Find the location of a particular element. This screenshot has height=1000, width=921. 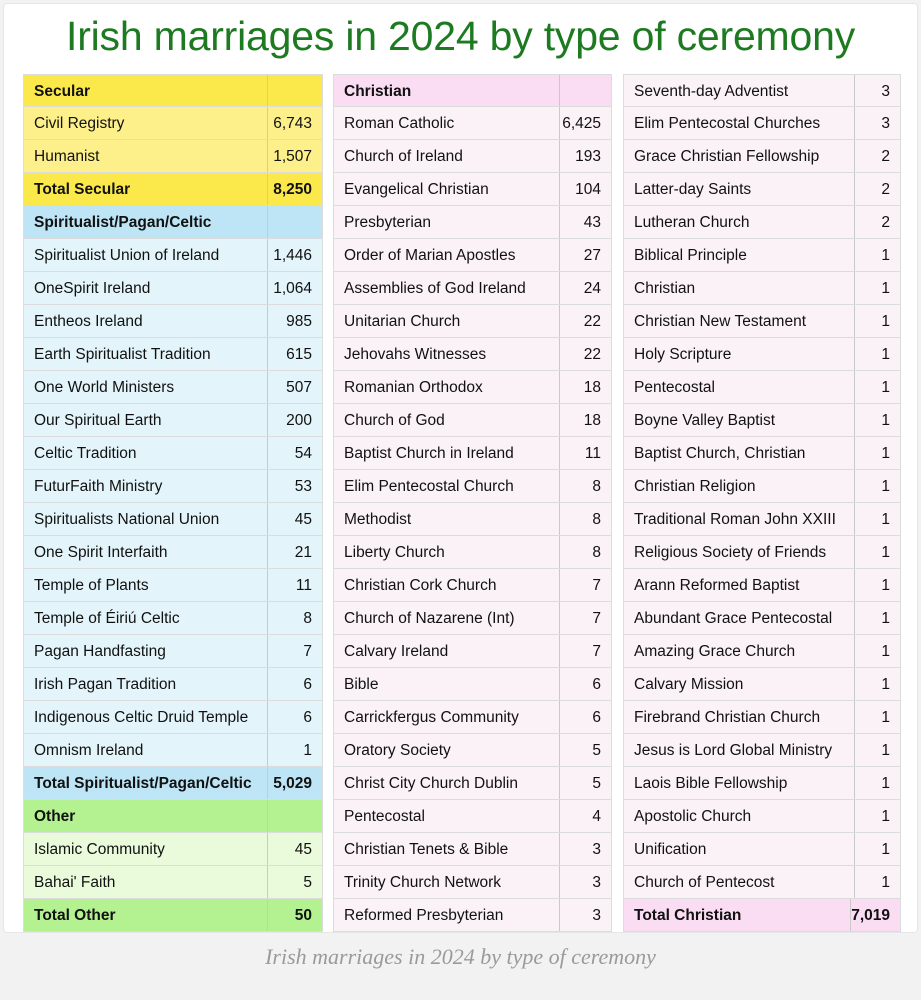

row-label: One World Ministers is located at coordinates (145, 387).